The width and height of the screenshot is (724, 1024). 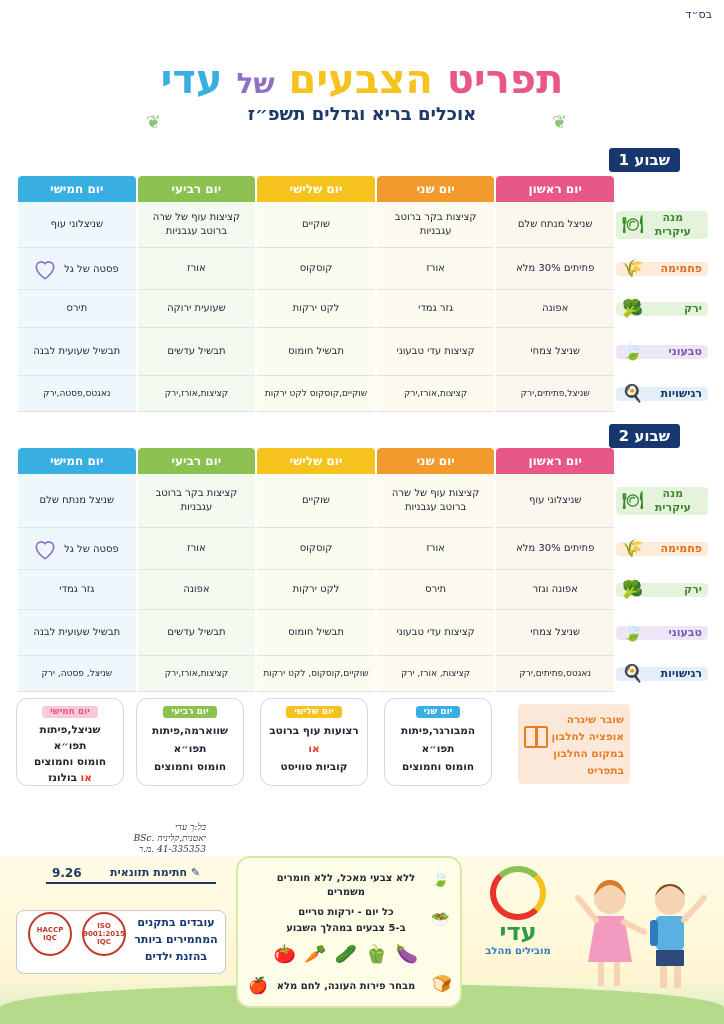 I want to click on bsd-header: בס״ד, so click(x=698, y=14).